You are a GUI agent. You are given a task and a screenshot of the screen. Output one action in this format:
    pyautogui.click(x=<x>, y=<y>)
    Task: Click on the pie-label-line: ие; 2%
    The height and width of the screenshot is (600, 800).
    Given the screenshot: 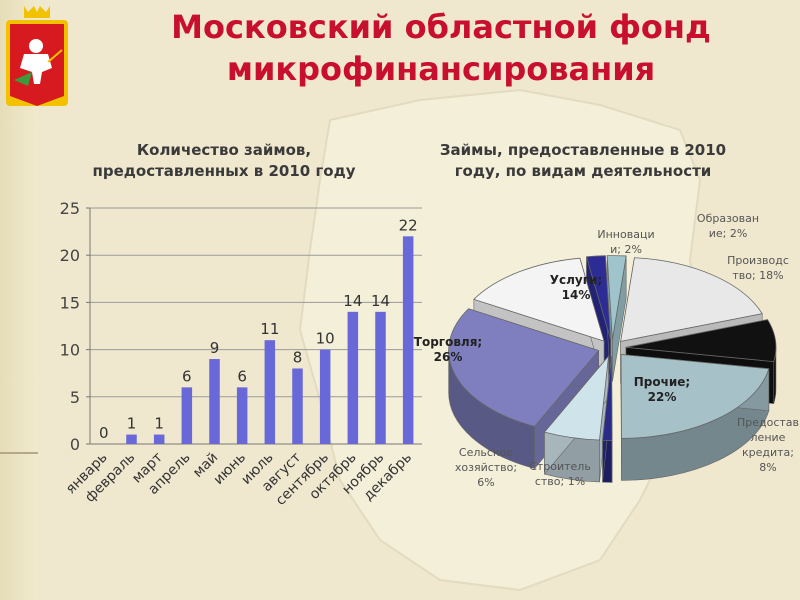 What is the action you would take?
    pyautogui.click(x=728, y=233)
    